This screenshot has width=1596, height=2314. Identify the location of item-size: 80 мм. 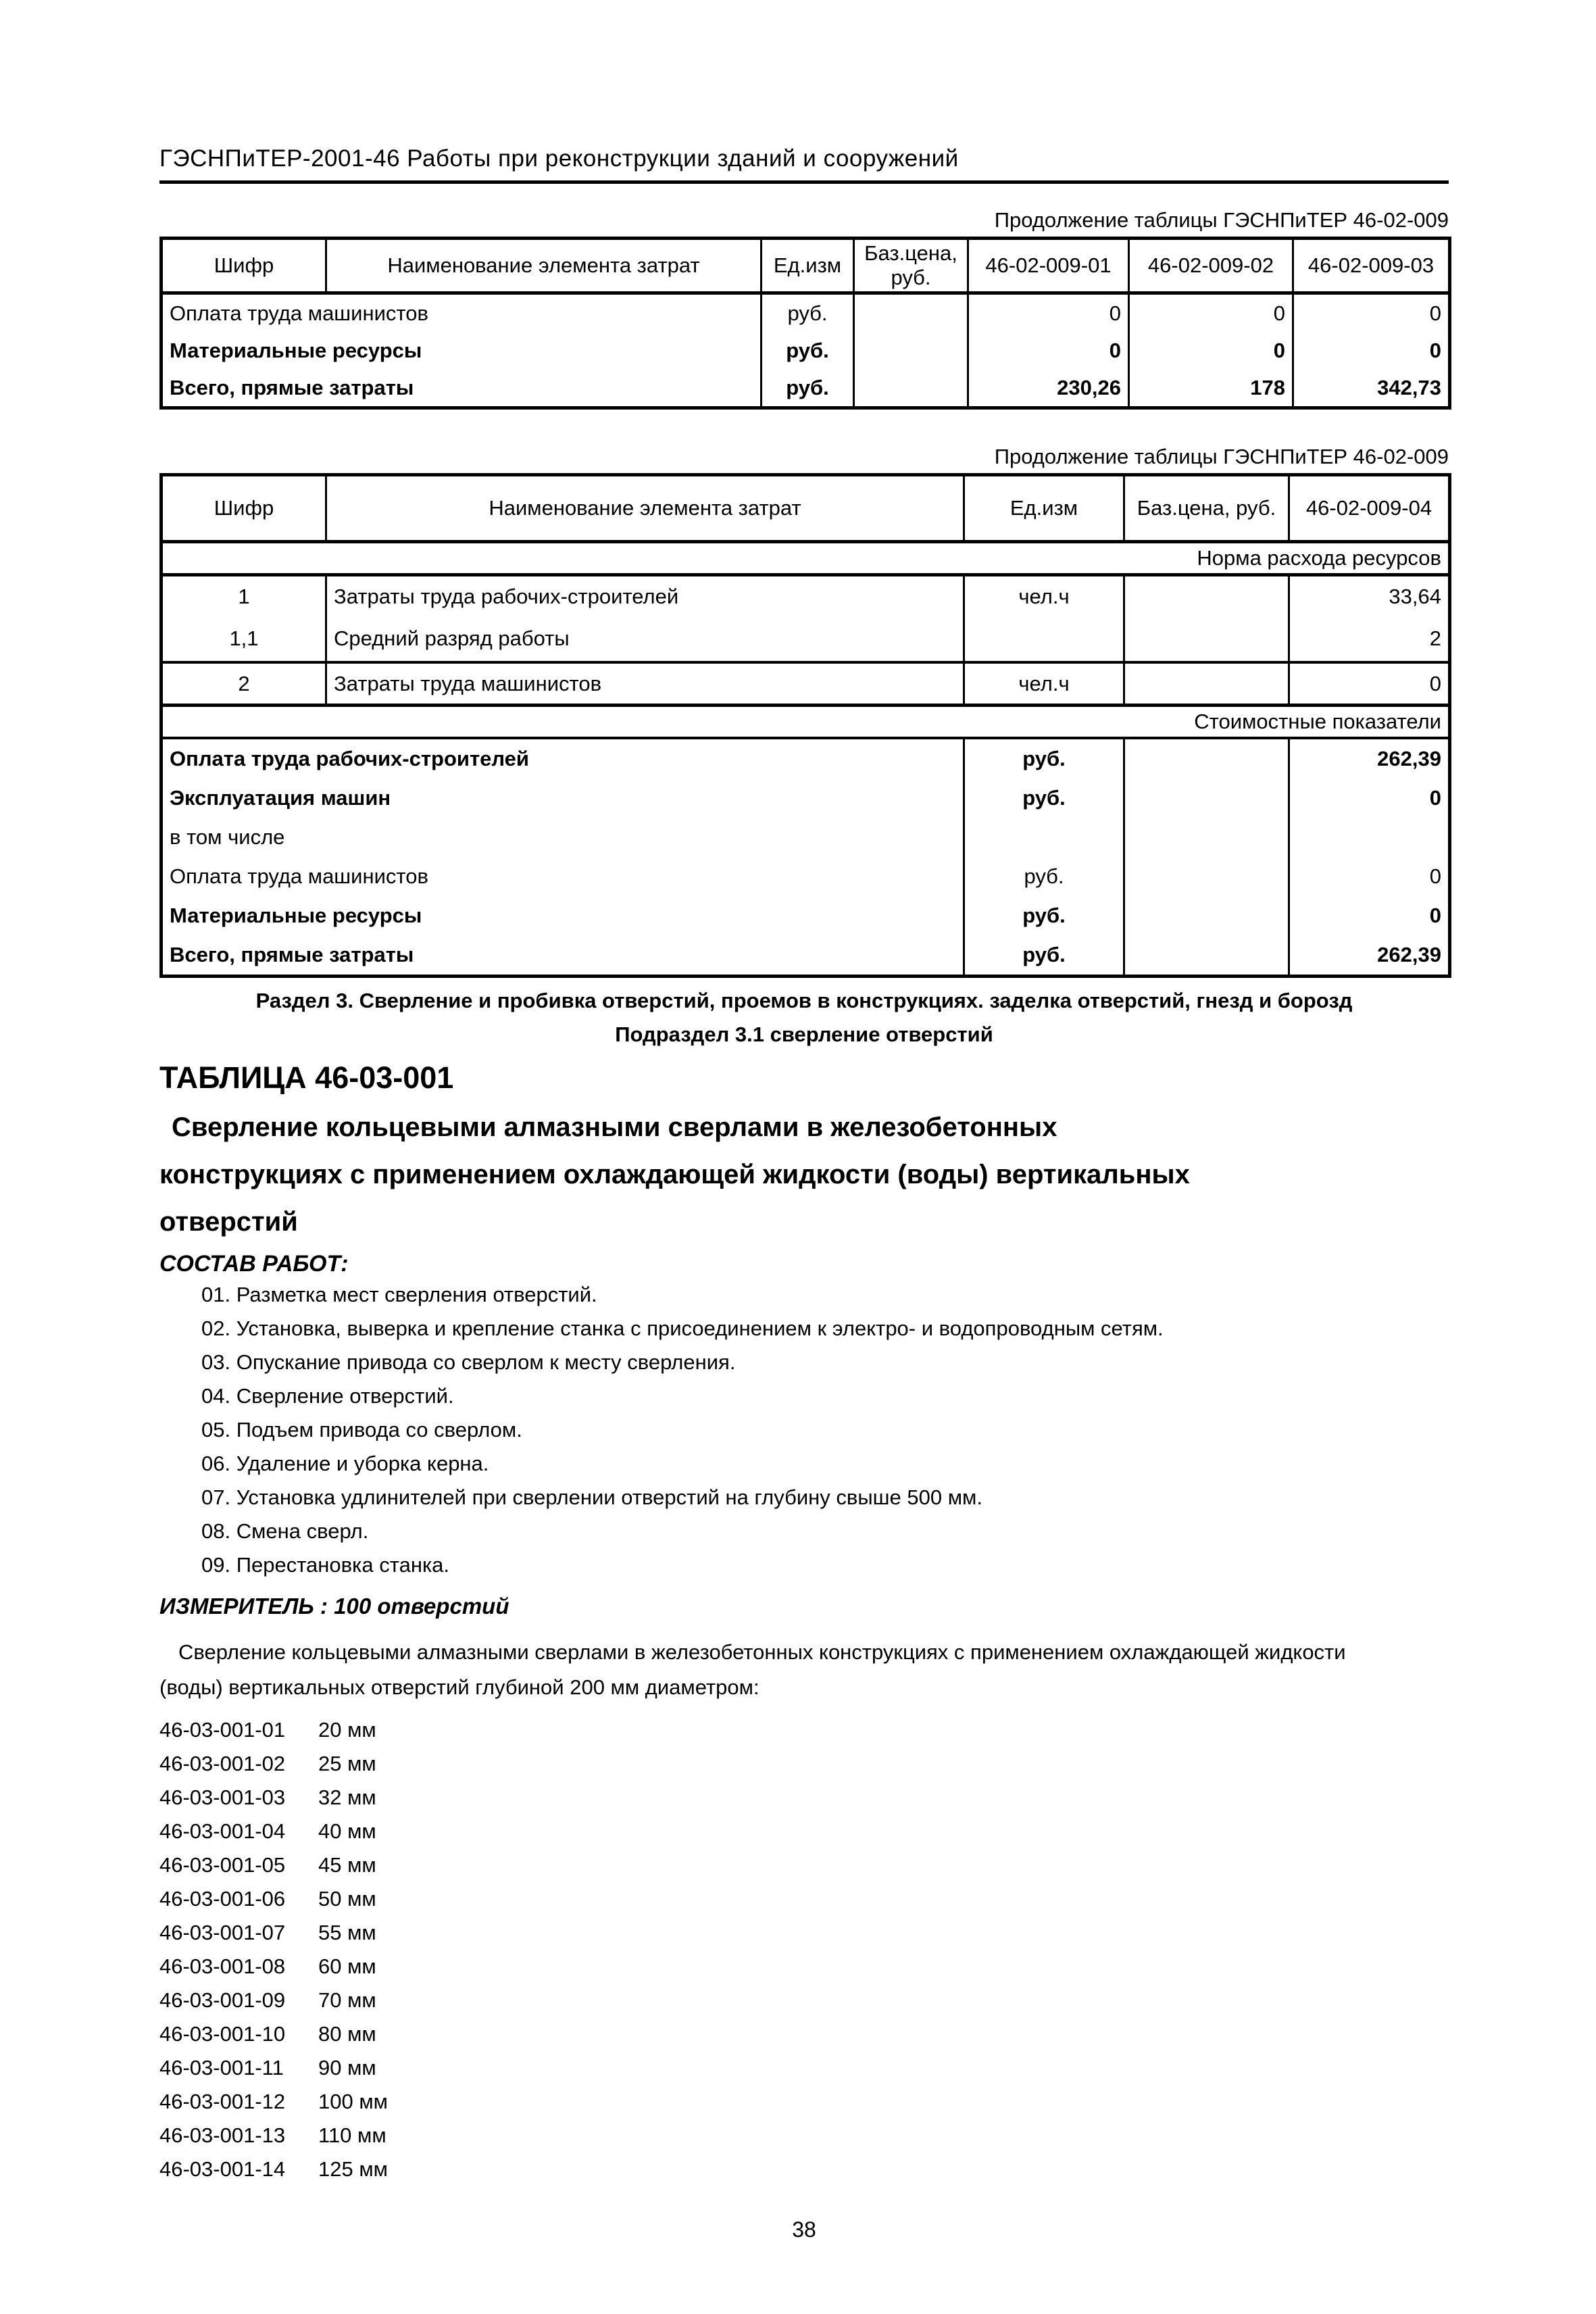
(347, 2034).